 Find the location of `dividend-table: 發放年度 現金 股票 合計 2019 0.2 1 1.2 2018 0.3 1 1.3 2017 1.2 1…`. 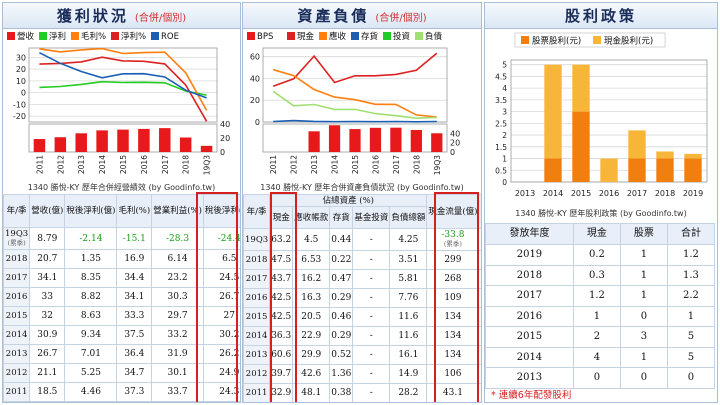

dividend-table: 發放年度 現金 股票 合計 2019 0.2 1 1.2 2018 0.3 1 1.3 2017 1.2 1… is located at coordinates (600, 306).